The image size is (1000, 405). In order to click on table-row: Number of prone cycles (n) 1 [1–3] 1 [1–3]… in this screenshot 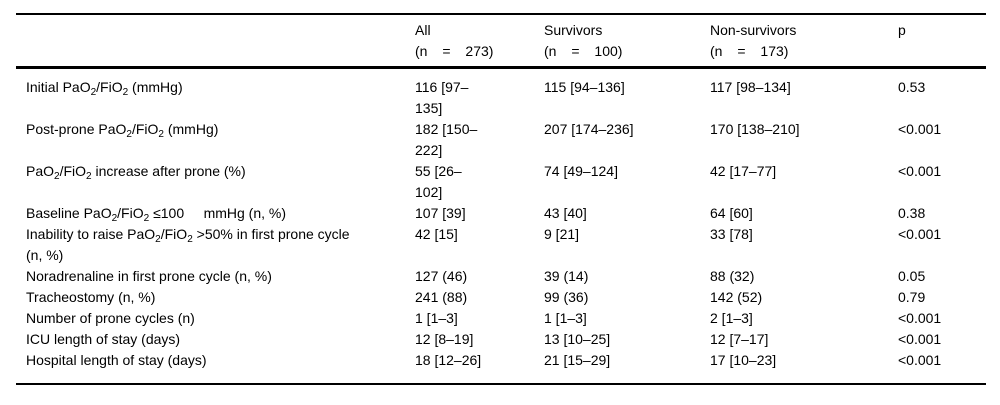, I will do `click(501, 318)`.